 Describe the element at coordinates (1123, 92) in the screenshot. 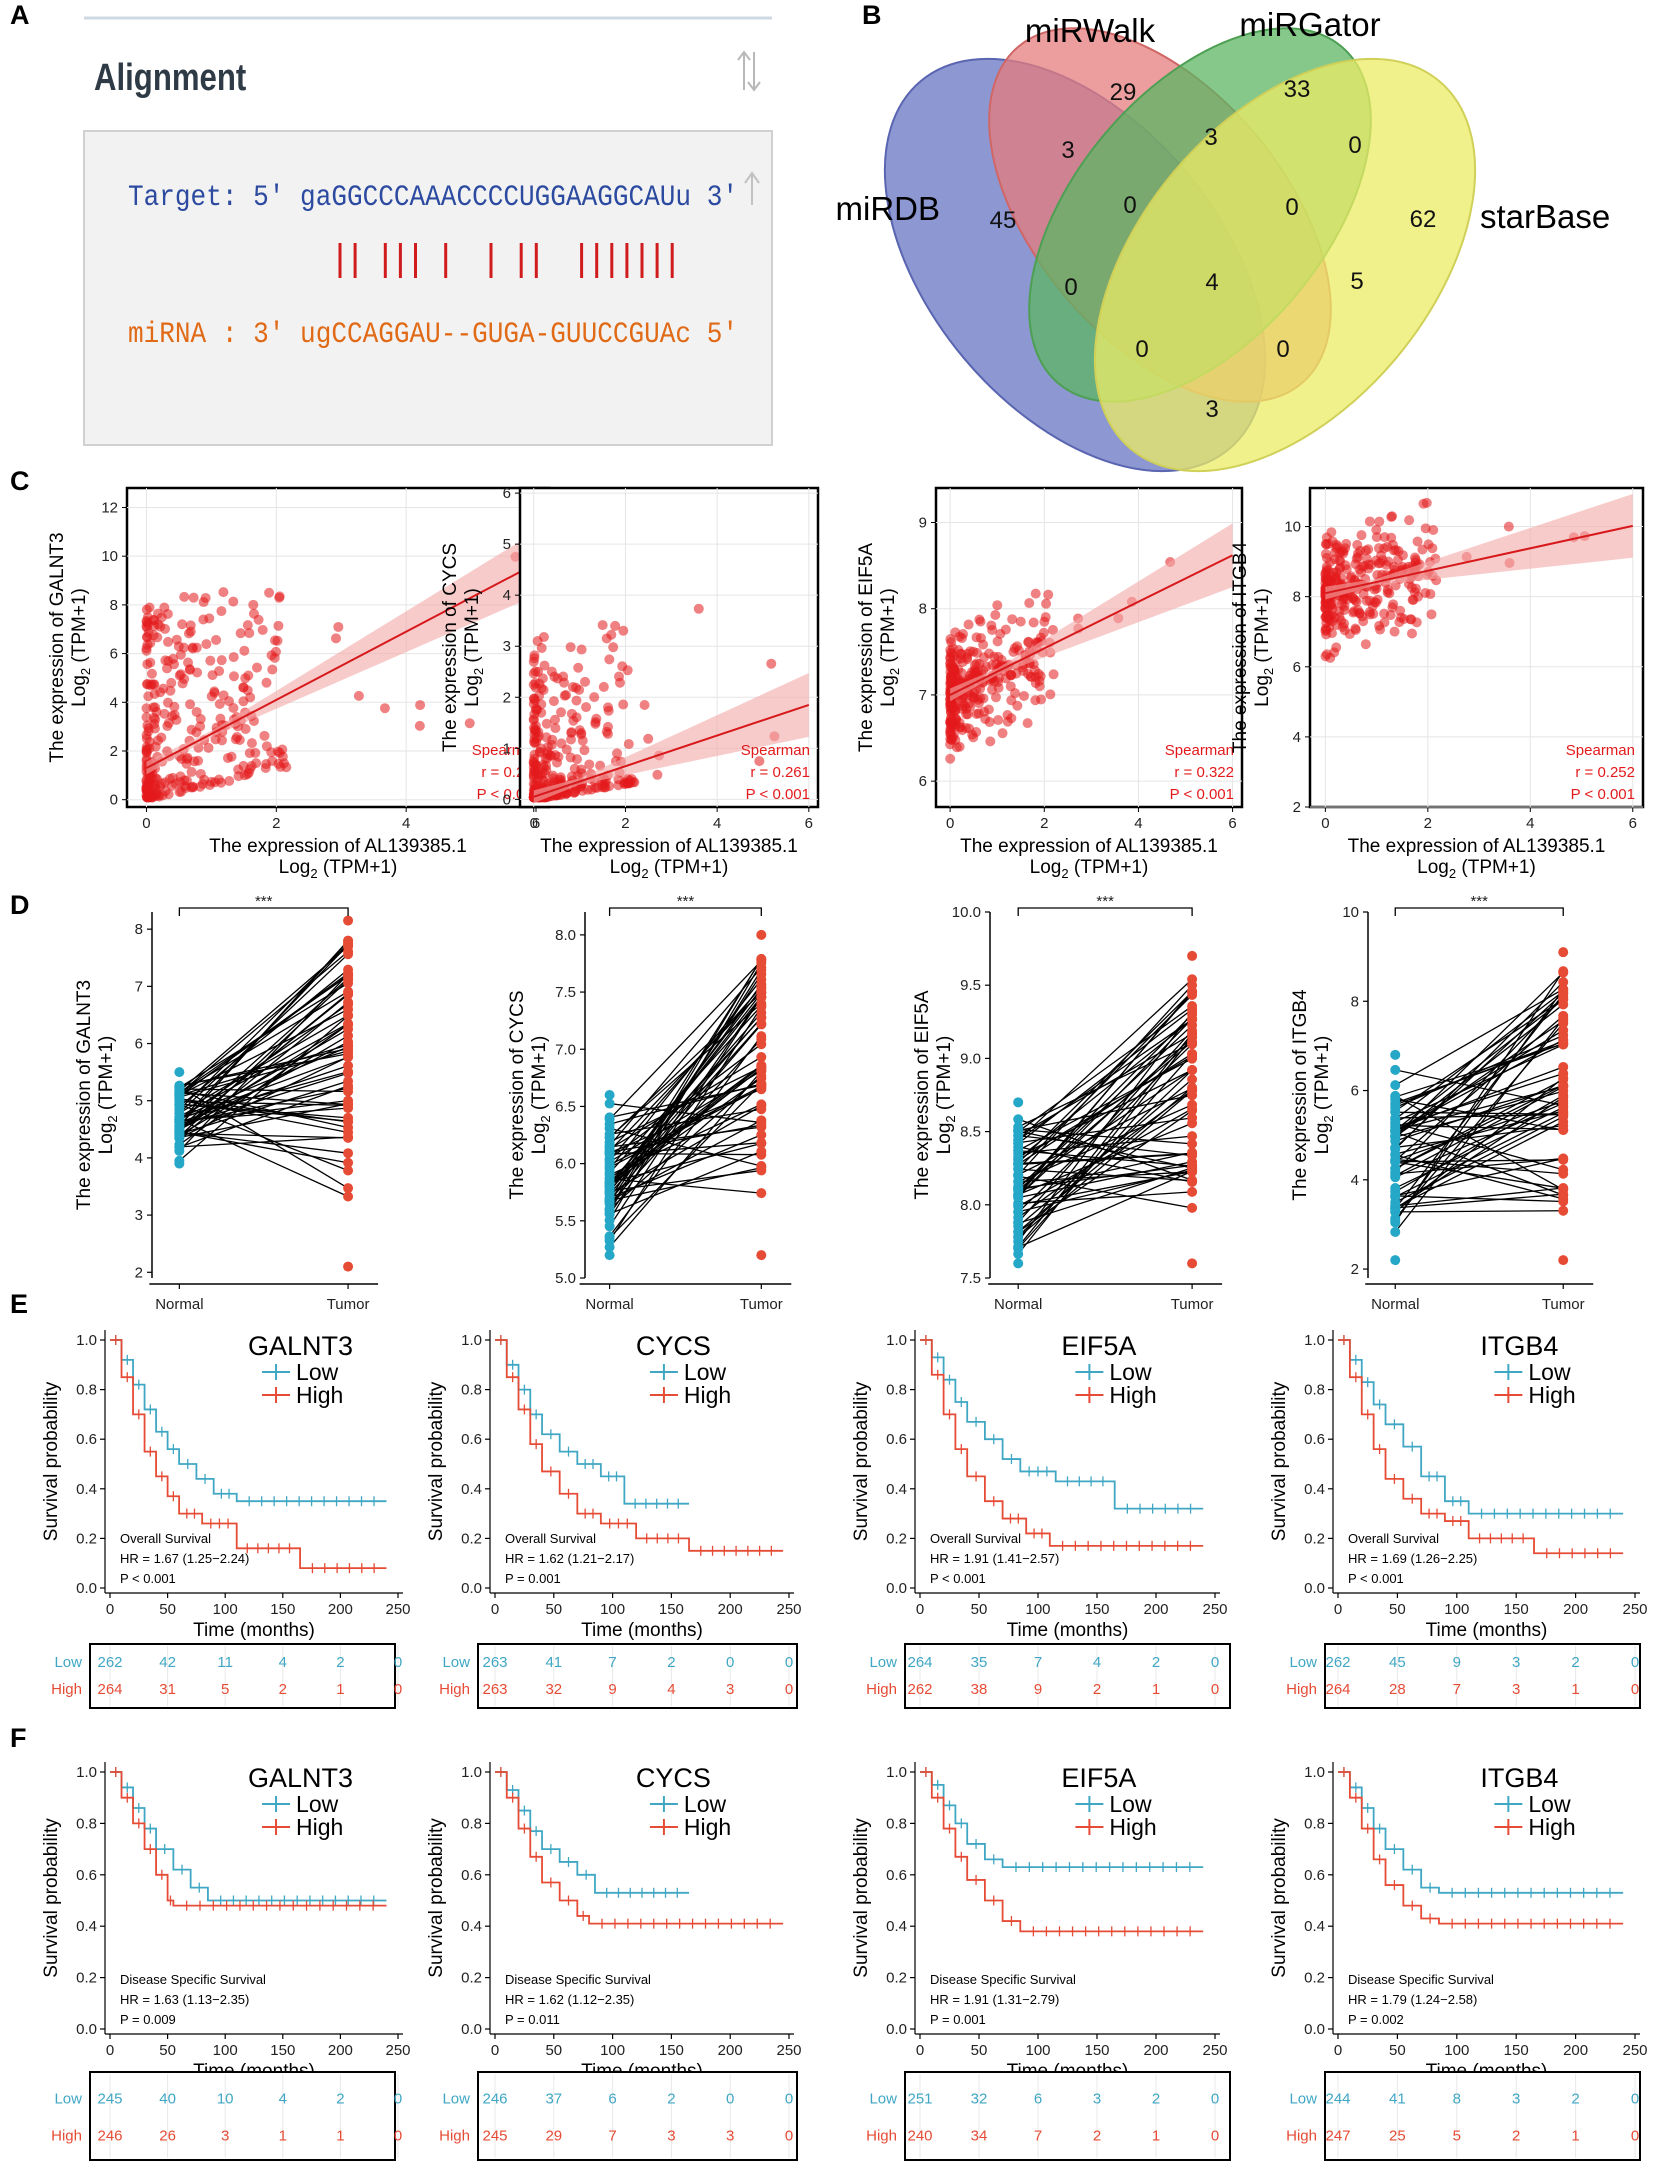

I see `venn-count: 29` at that location.